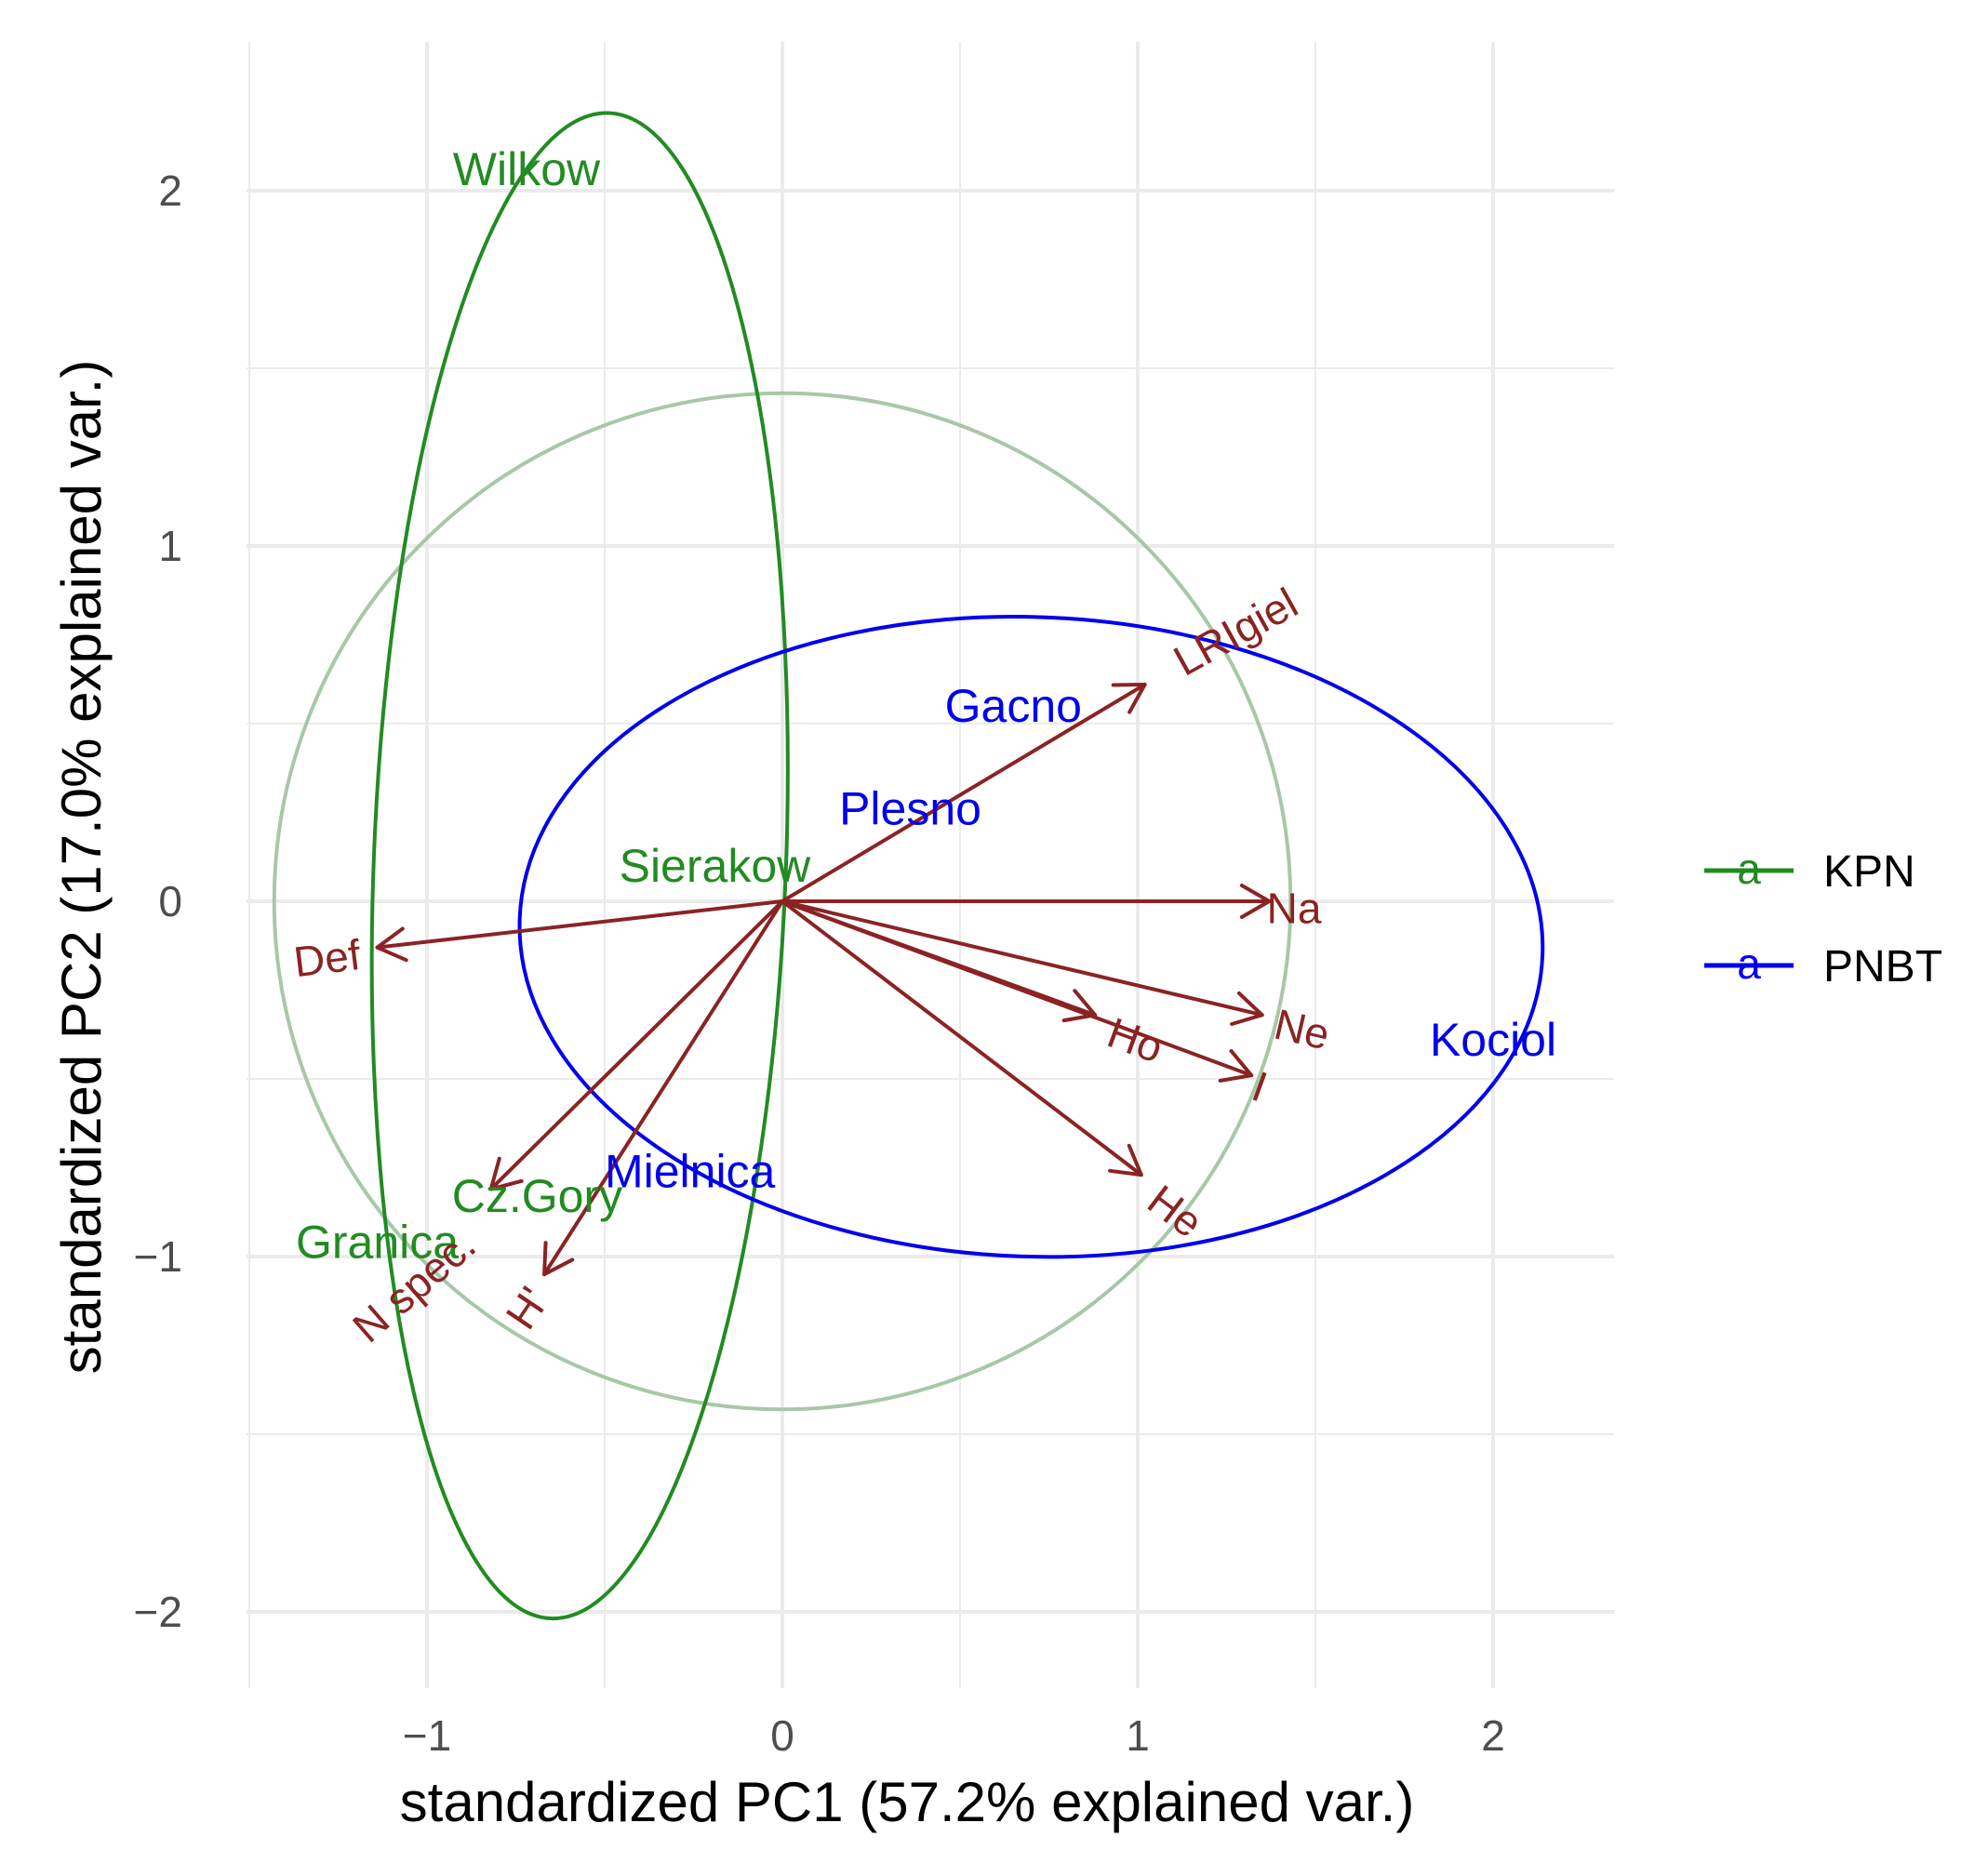 The height and width of the screenshot is (1863, 1988). I want to click on arrow-shaft-he, so click(962, 1038).